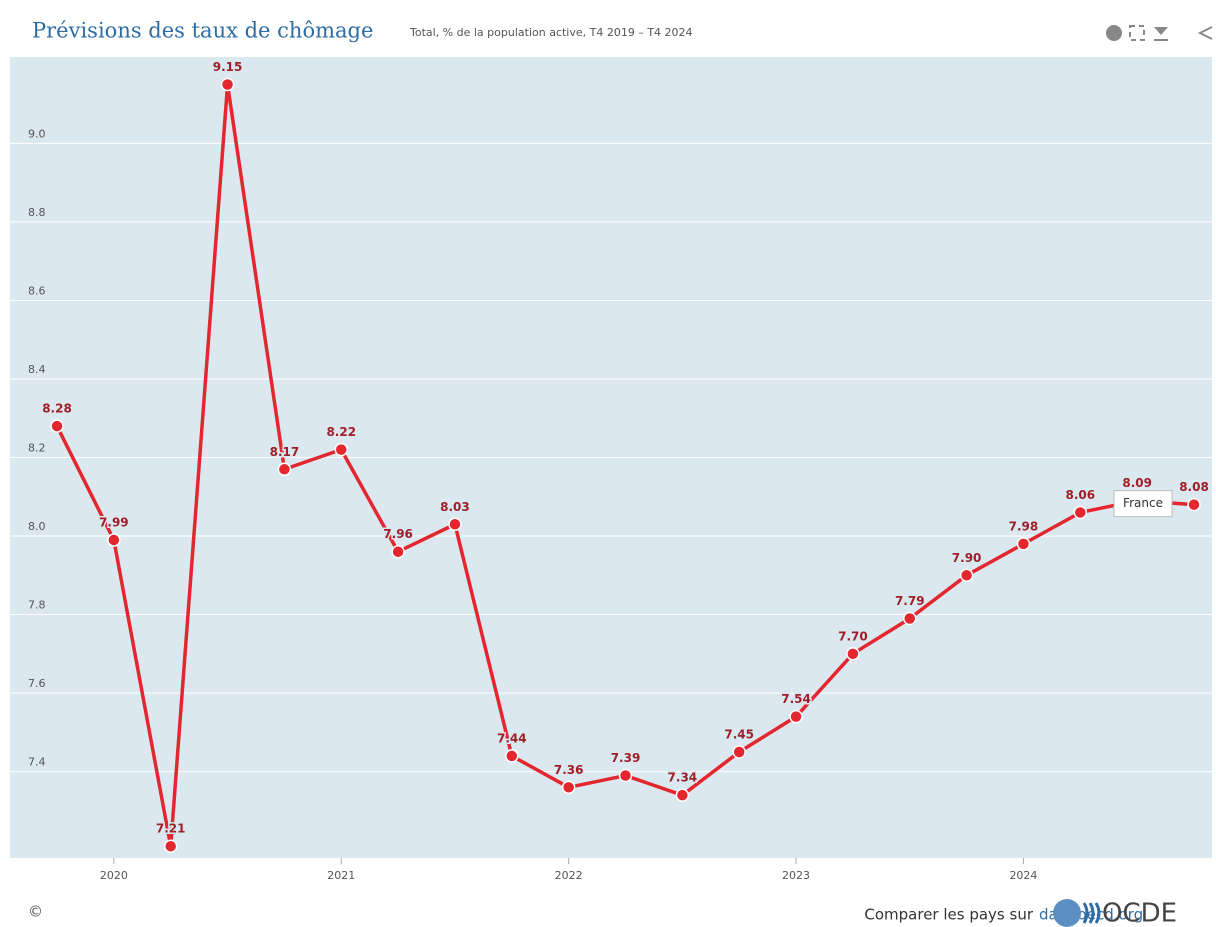  I want to click on x-tick-label: 2020, so click(114, 875).